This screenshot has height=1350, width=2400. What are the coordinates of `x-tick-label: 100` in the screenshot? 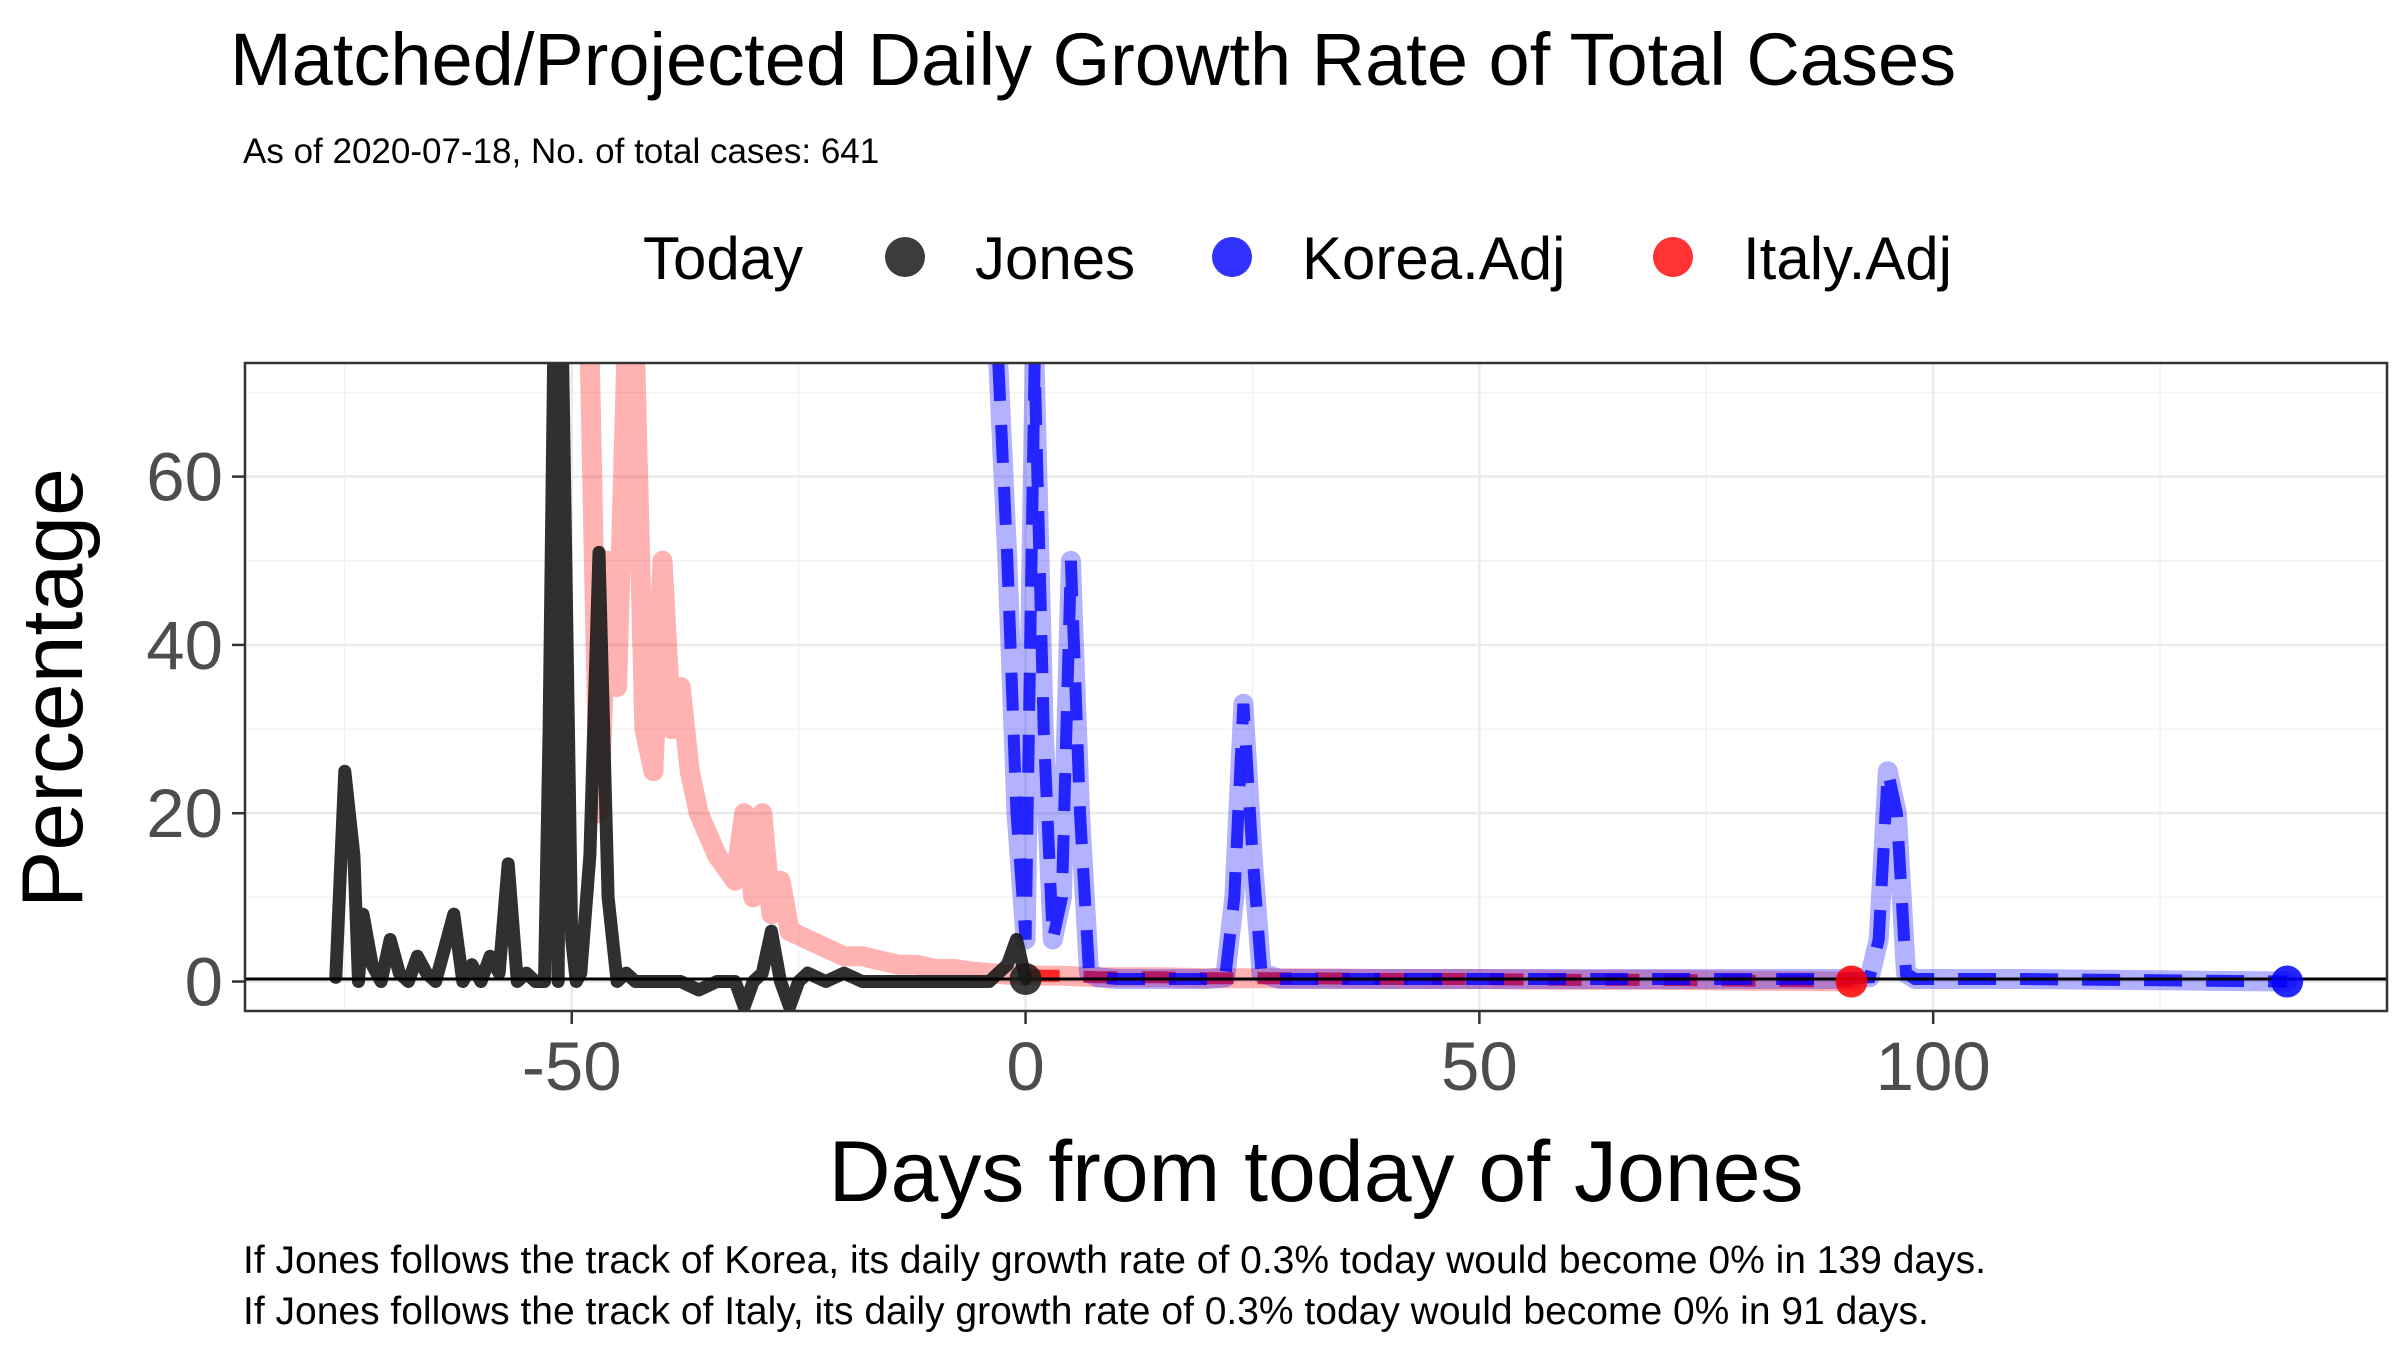 It's located at (1933, 1066).